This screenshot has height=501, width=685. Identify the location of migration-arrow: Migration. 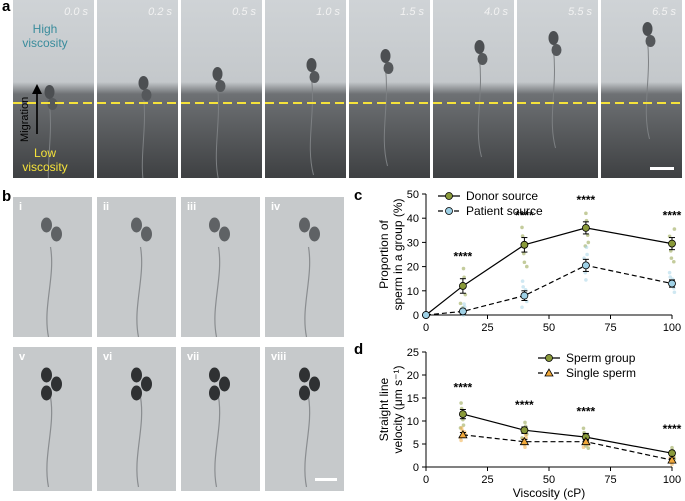
(30, 113).